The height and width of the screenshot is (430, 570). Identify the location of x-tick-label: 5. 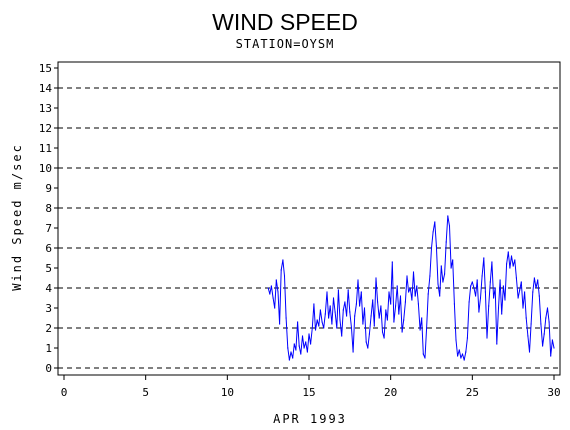
(145, 392).